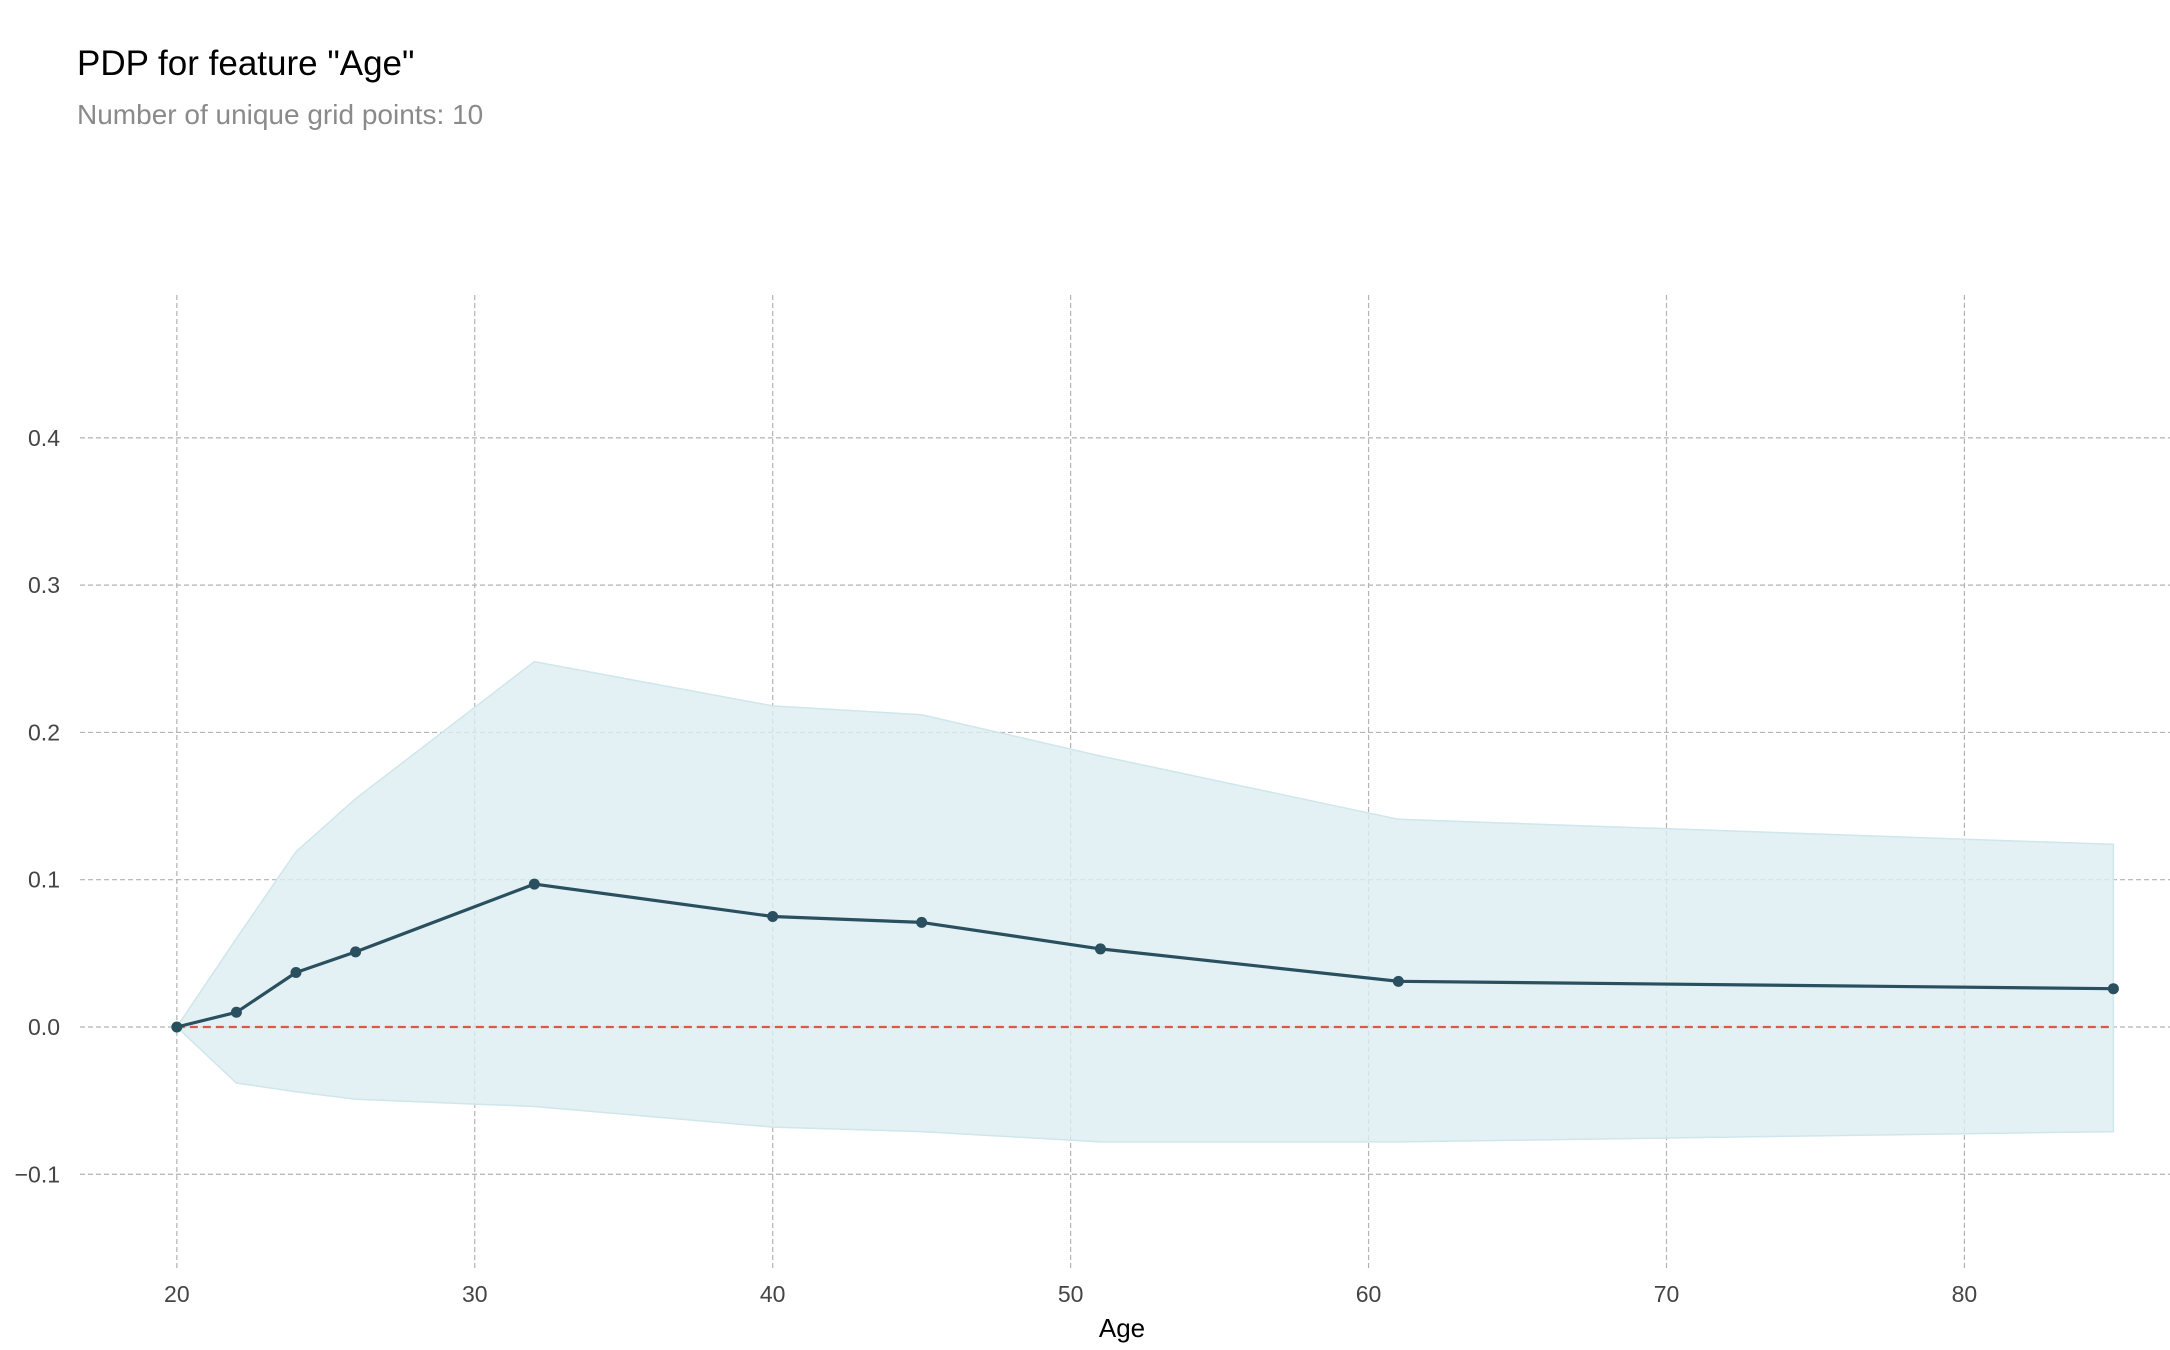  What do you see at coordinates (1122, 1328) in the screenshot?
I see `x-axis-label: Age` at bounding box center [1122, 1328].